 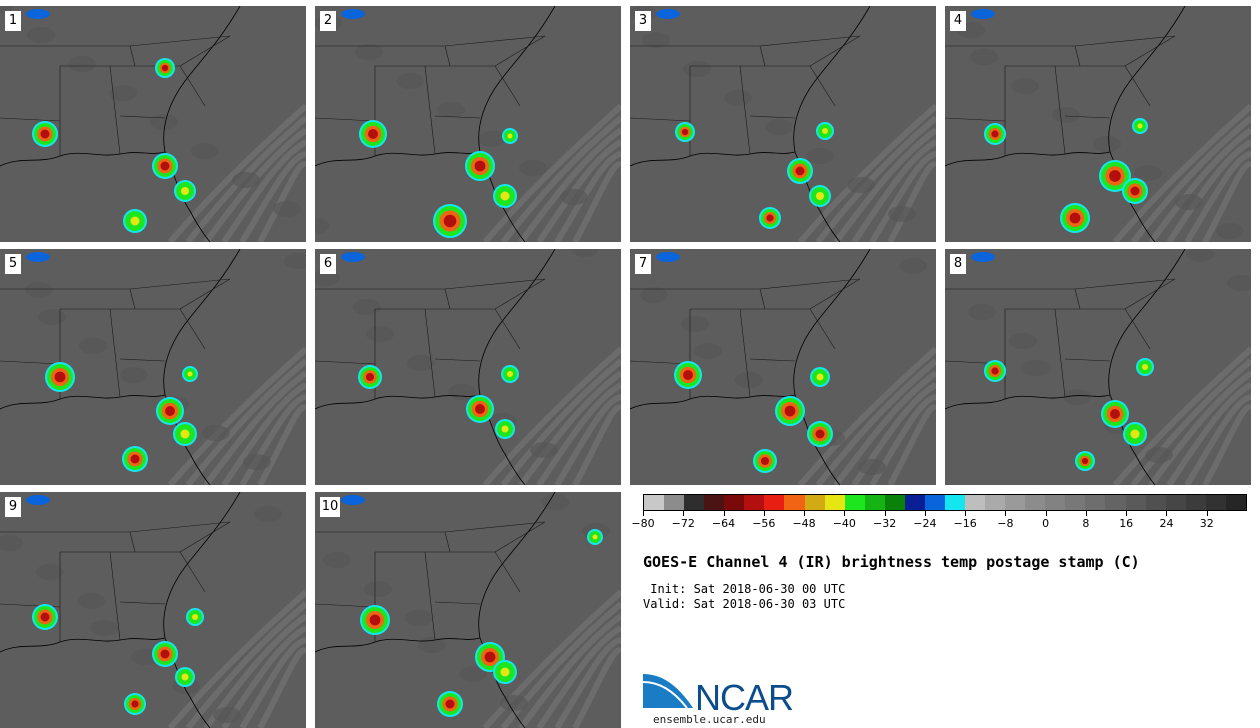 What do you see at coordinates (804, 523) in the screenshot?
I see `colorbar-tick-label: −48` at bounding box center [804, 523].